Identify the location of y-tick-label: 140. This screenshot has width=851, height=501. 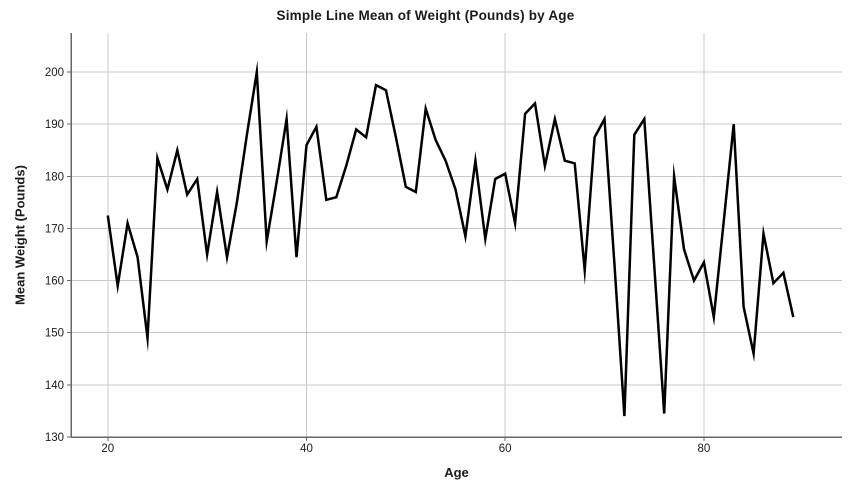
(54, 386).